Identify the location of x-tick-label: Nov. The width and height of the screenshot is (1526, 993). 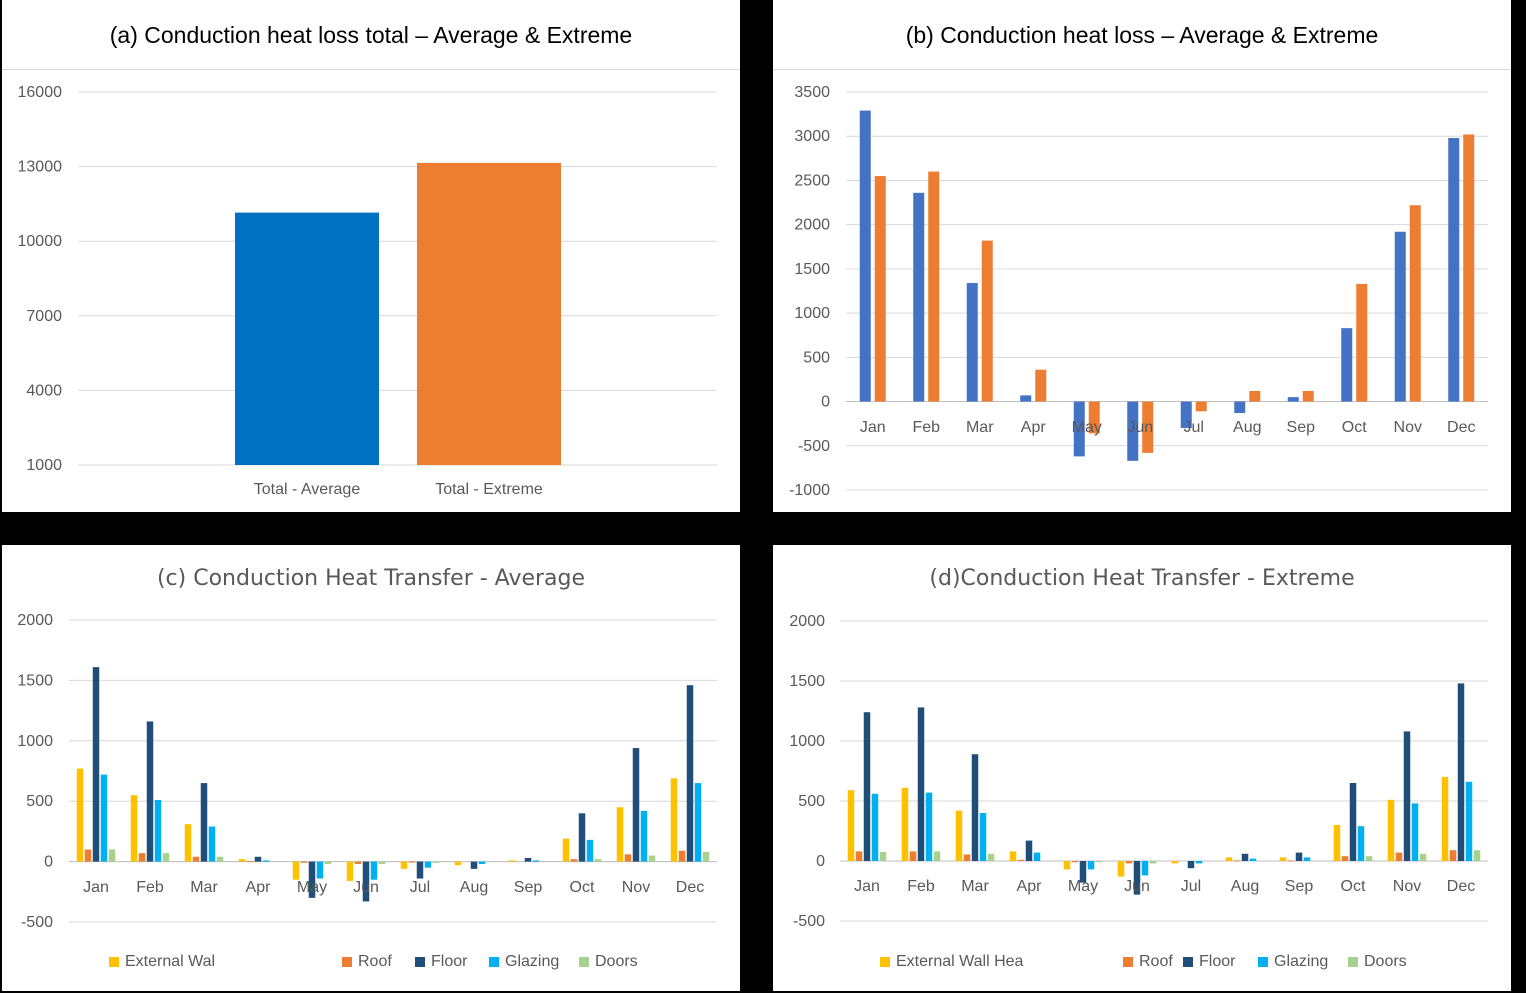
(1408, 427).